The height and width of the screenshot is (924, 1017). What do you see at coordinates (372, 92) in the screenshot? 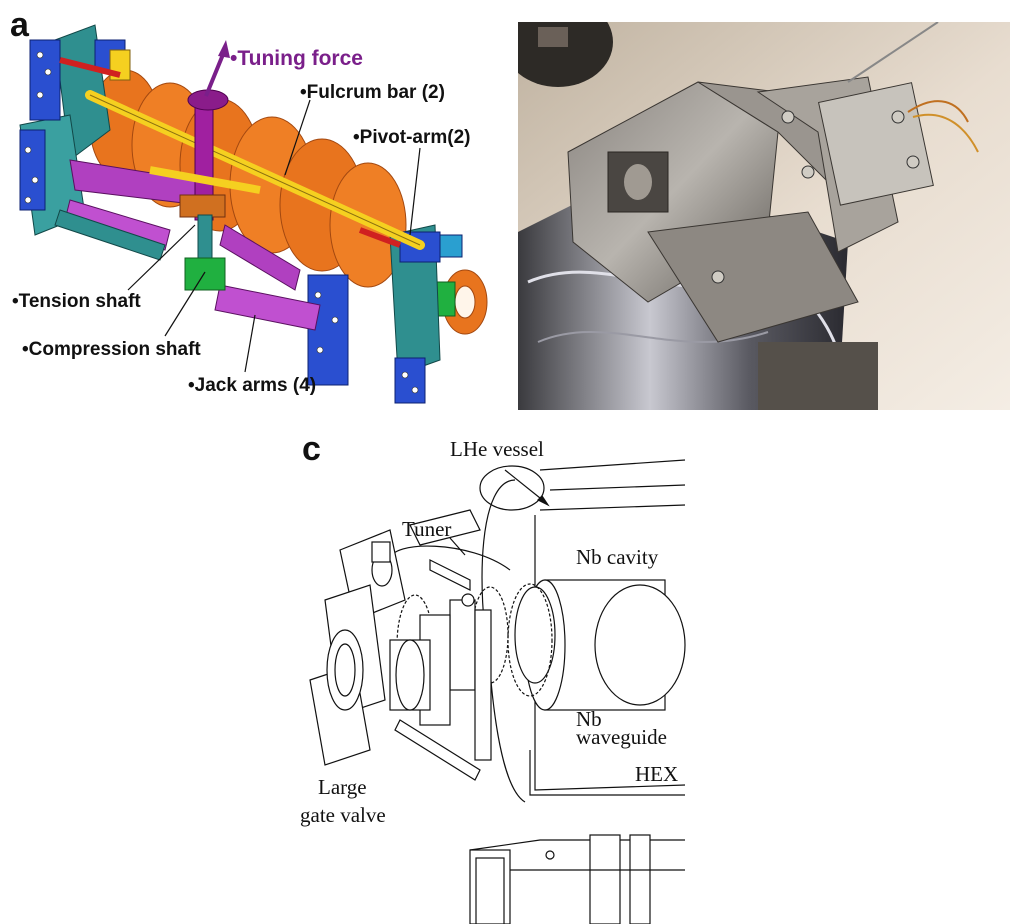
I see `label-fulcrum-bar: •Fulcrum bar (2)` at bounding box center [372, 92].